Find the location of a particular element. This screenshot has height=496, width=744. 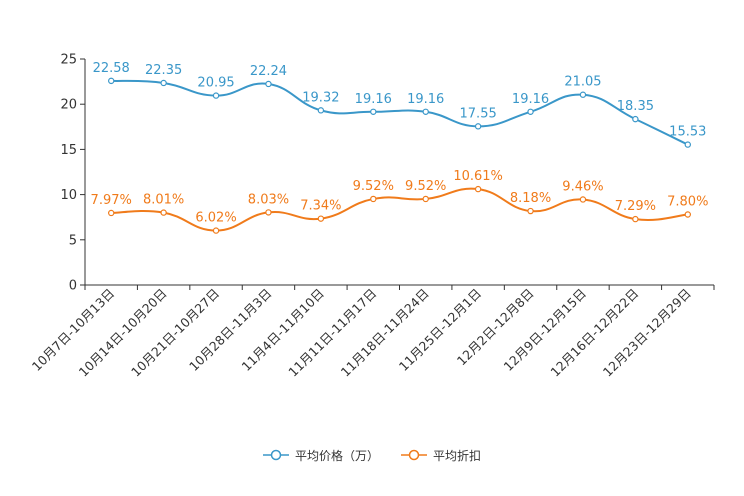

x-tick-label: 10月21日-10月27日 is located at coordinates (175, 333).